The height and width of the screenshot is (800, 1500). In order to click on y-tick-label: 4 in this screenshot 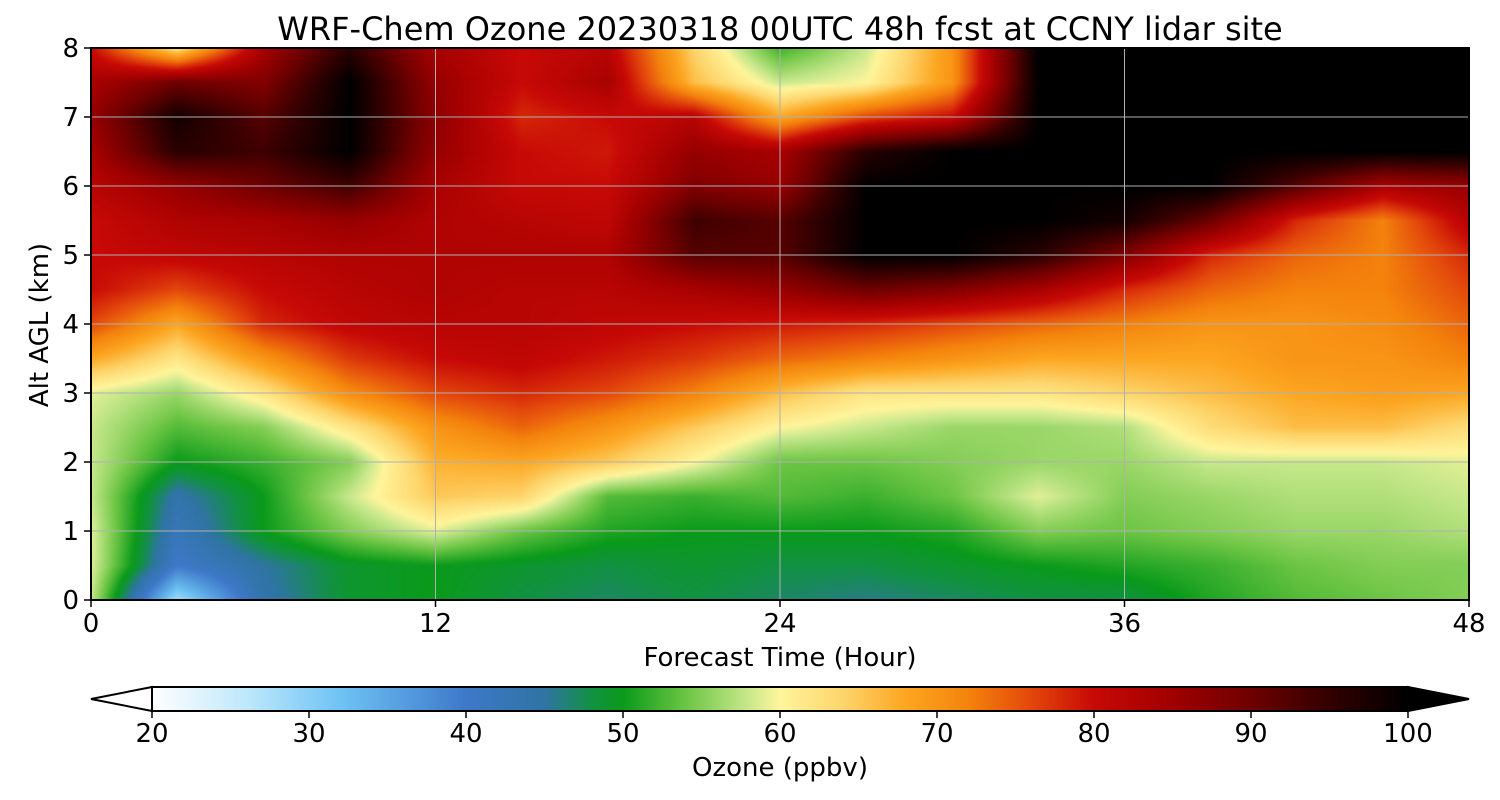, I will do `click(70, 325)`.